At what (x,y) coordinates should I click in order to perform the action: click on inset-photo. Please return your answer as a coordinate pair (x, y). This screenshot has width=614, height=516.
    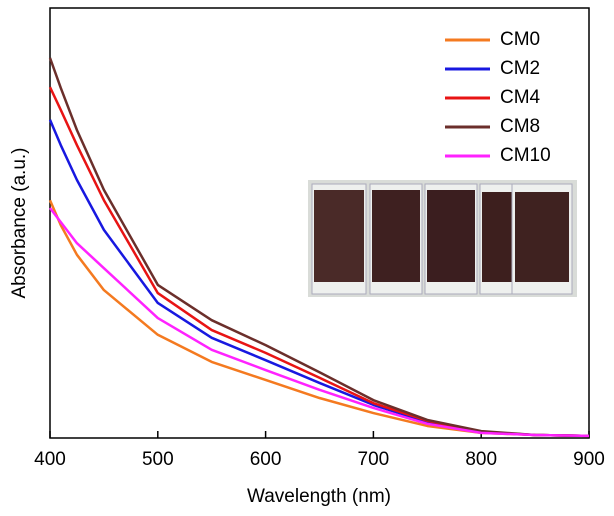
    Looking at the image, I should click on (442, 238).